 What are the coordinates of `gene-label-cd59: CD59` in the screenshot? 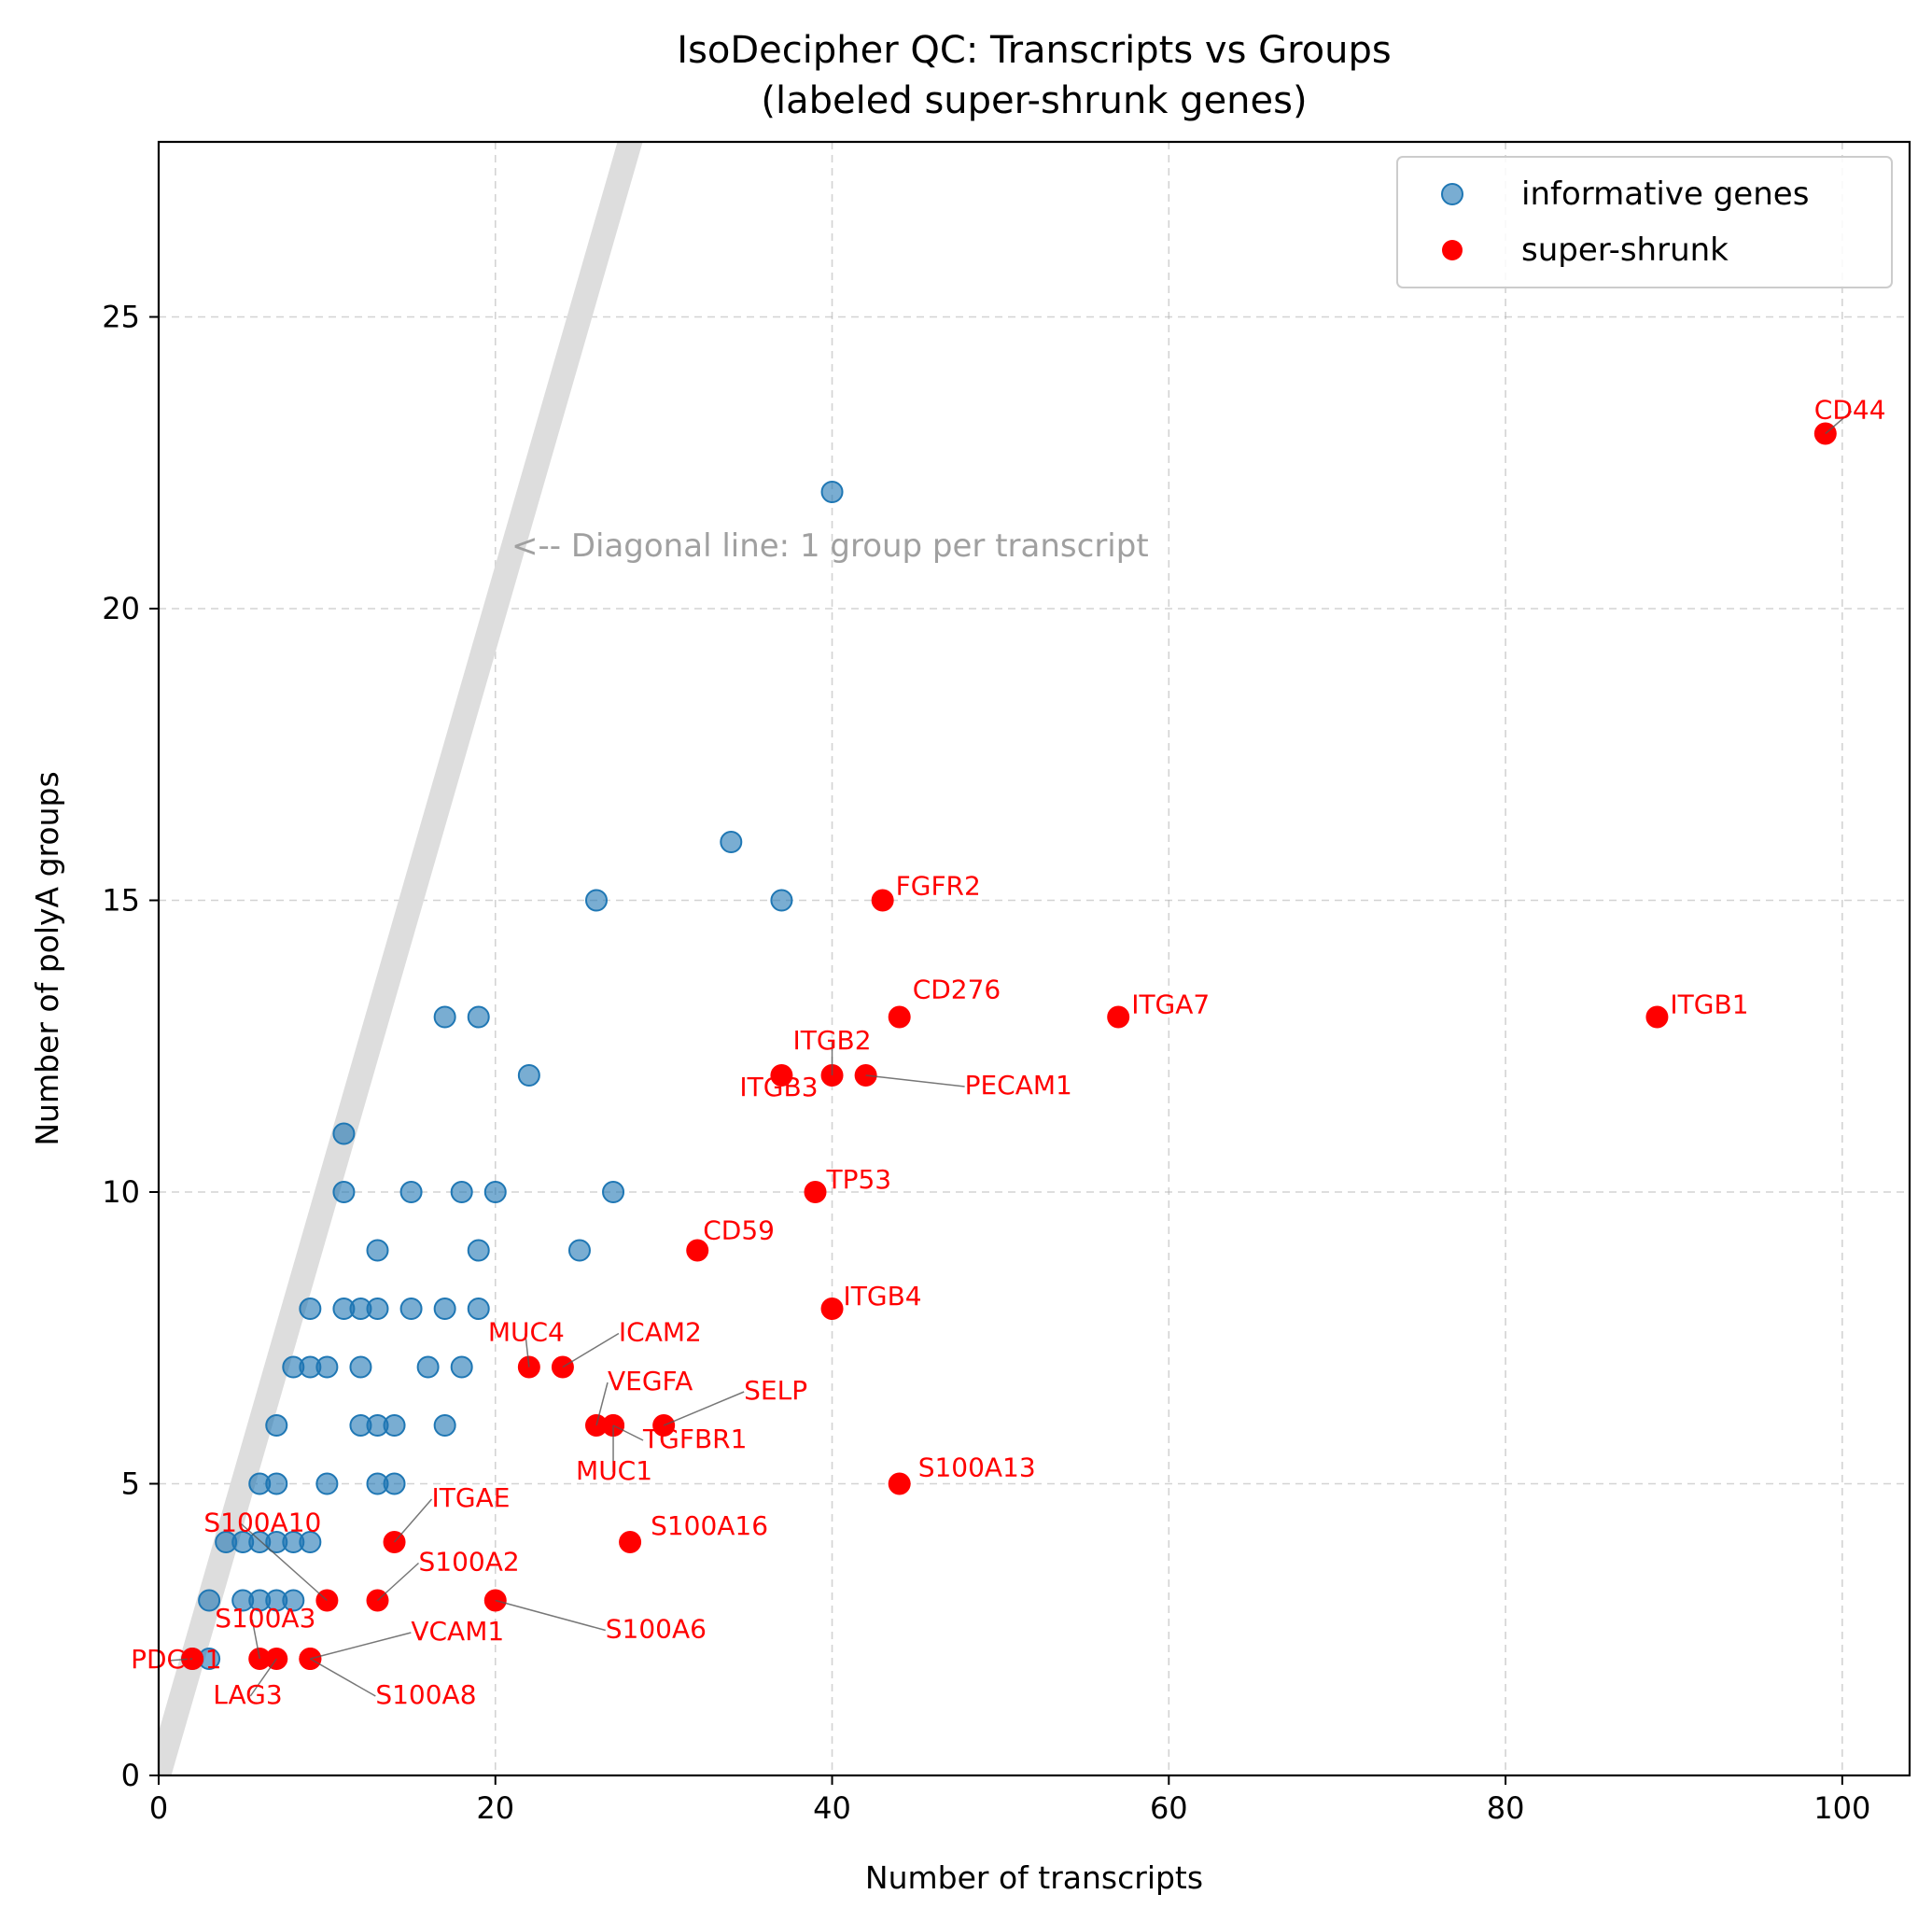 It's located at (739, 1230).